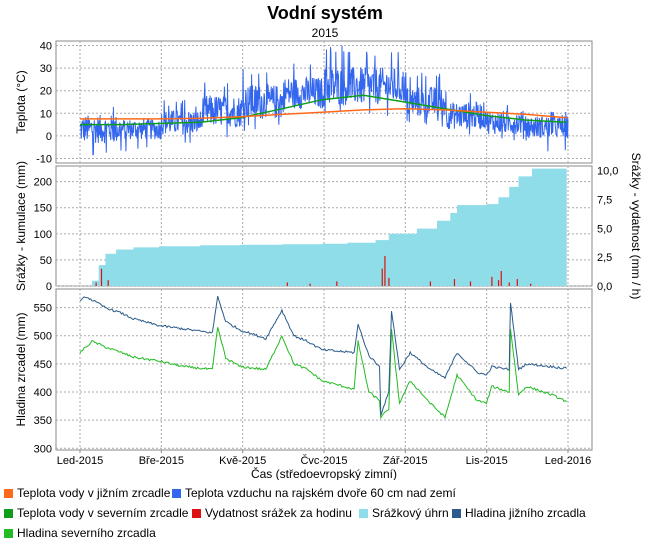 Image resolution: width=650 pixels, height=550 pixels. I want to click on x-tick-label: Led-2016, so click(568, 461).